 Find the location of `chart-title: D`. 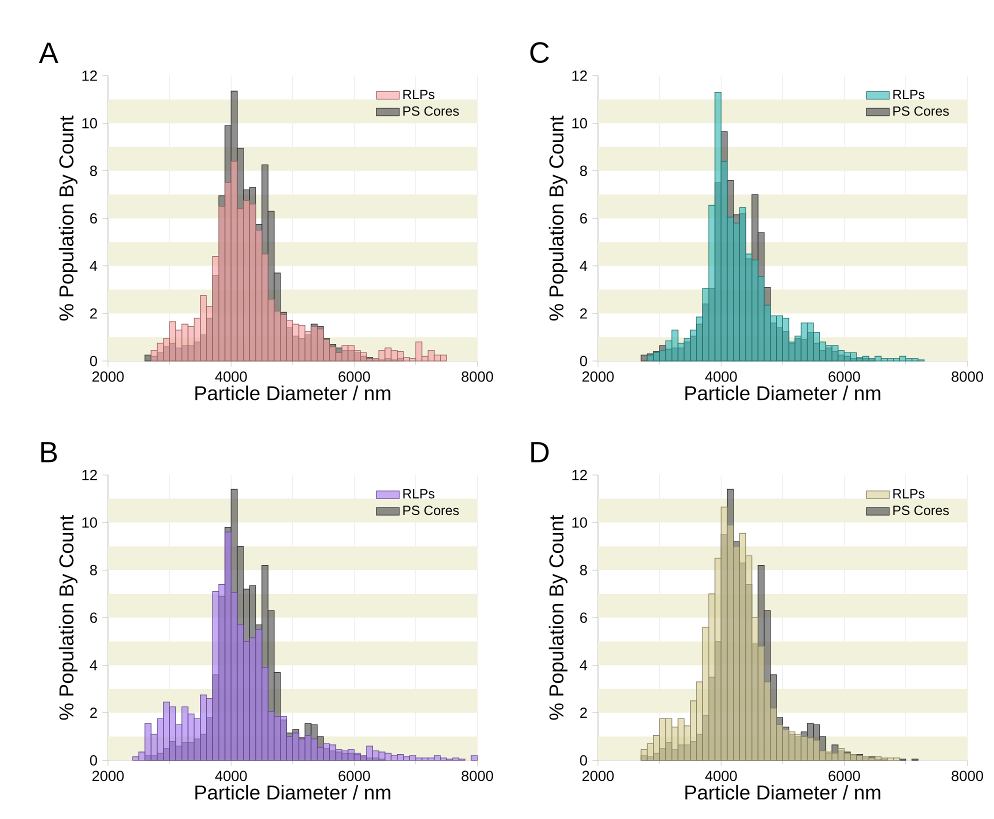

chart-title: D is located at coordinates (540, 452).